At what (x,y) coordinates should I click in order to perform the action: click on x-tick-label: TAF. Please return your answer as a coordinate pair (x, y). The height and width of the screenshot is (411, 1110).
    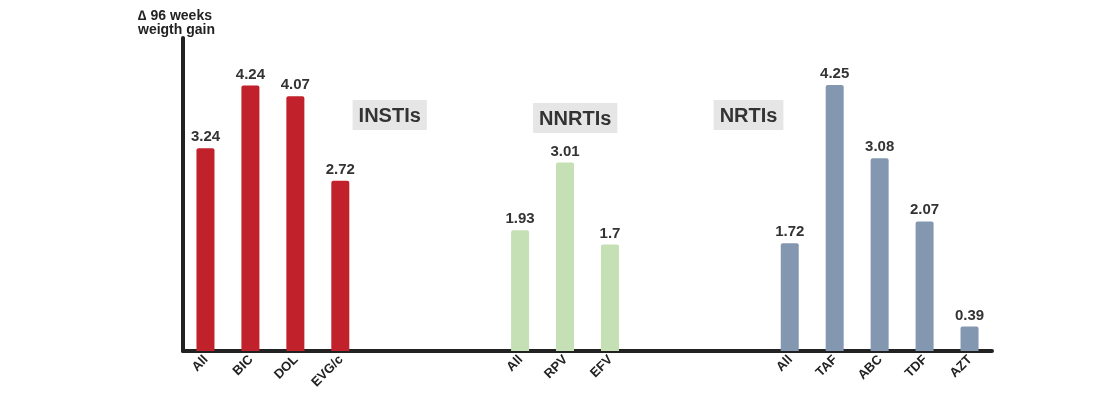
    Looking at the image, I should click on (826, 365).